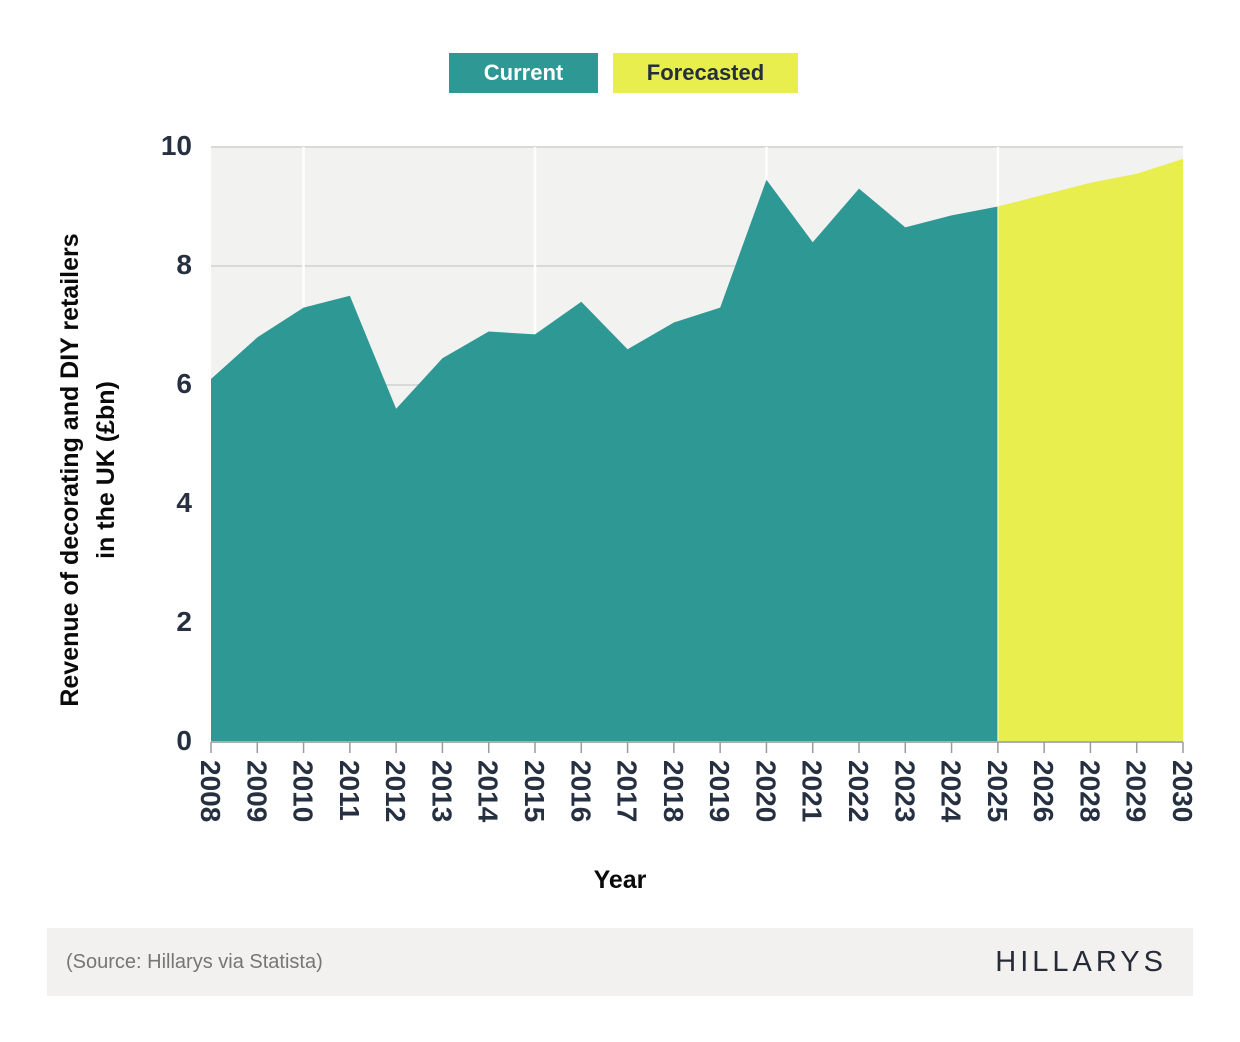 This screenshot has width=1240, height=1042. Describe the element at coordinates (184, 502) in the screenshot. I see `y-tick-label: 4` at that location.